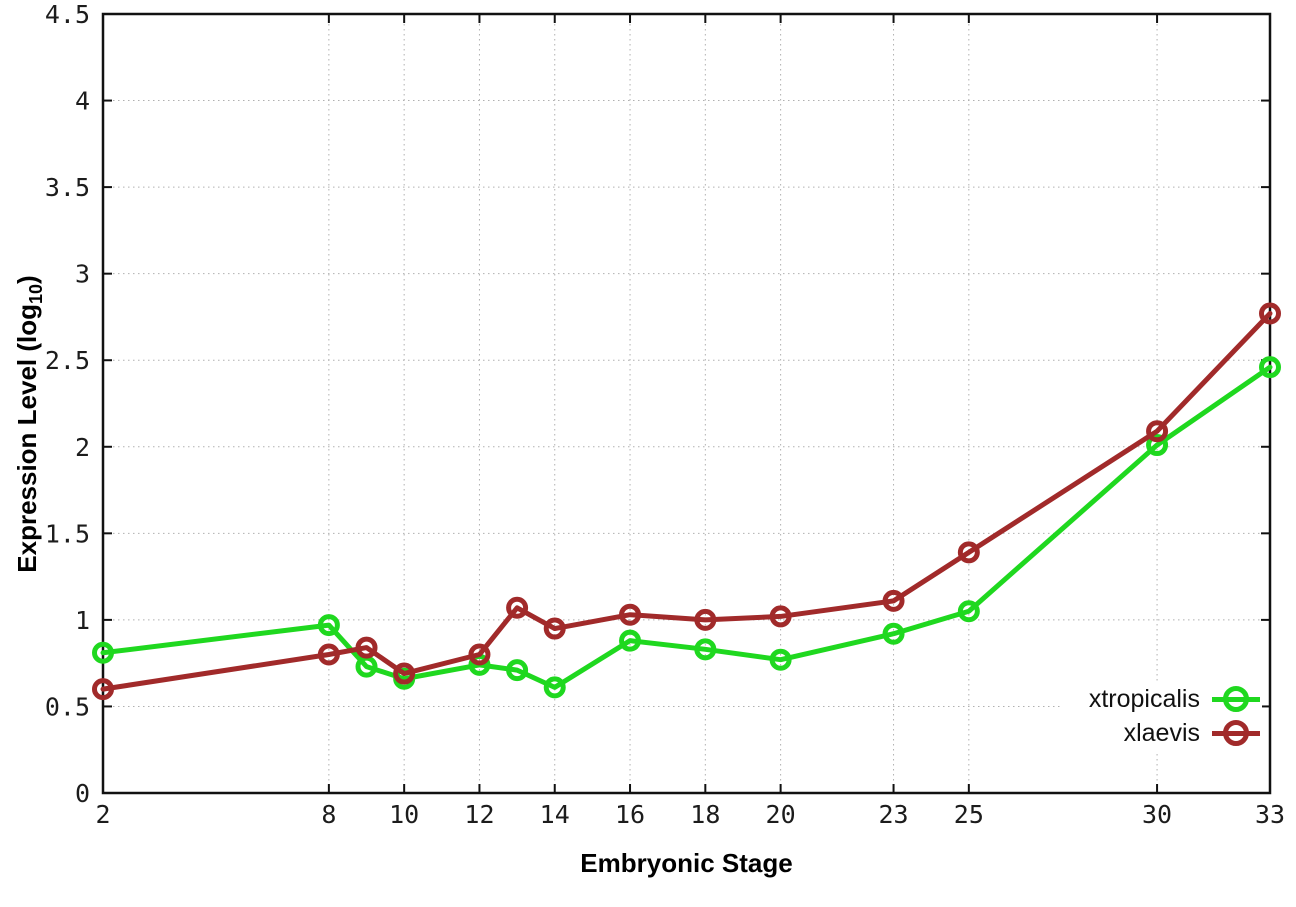 The image size is (1296, 907). I want to click on legend-item-xtropicalis: xtropicalis, so click(1174, 699).